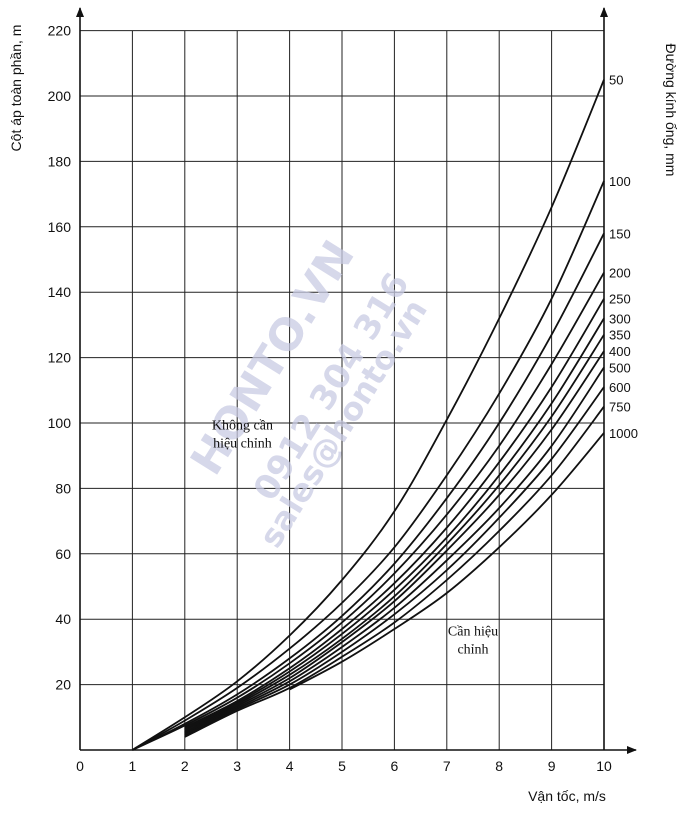 This screenshot has width=688, height=823. I want to click on series-label-200: 200, so click(620, 273).